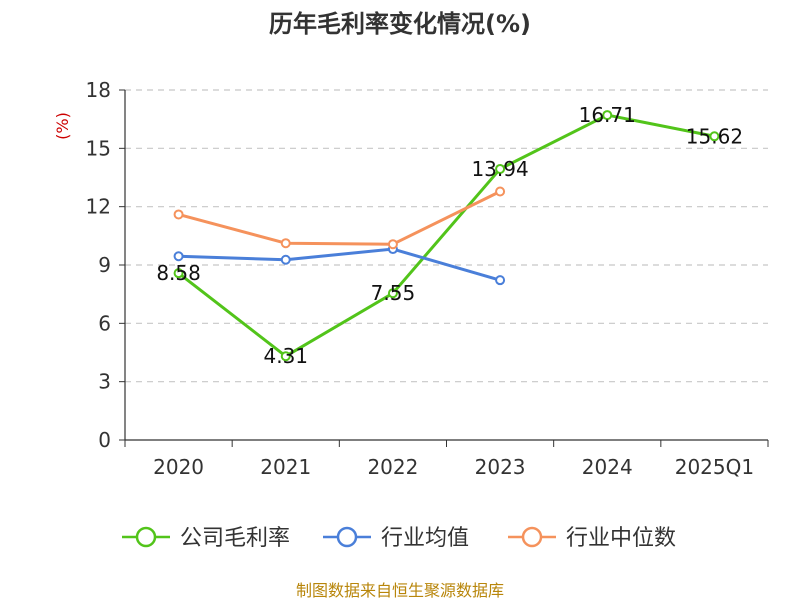 The height and width of the screenshot is (600, 800). I want to click on y-tick-label-2: 6, so click(104, 323).